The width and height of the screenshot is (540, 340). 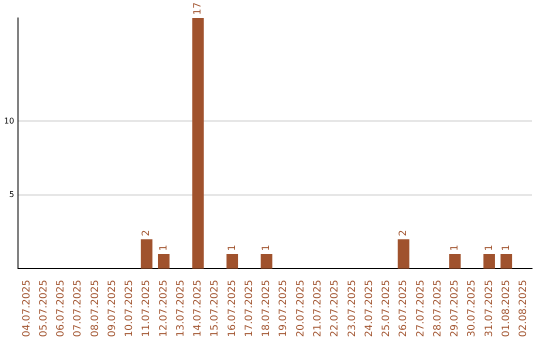 What do you see at coordinates (506, 309) in the screenshot?
I see `x-tick-label: 01.08.2025` at bounding box center [506, 309].